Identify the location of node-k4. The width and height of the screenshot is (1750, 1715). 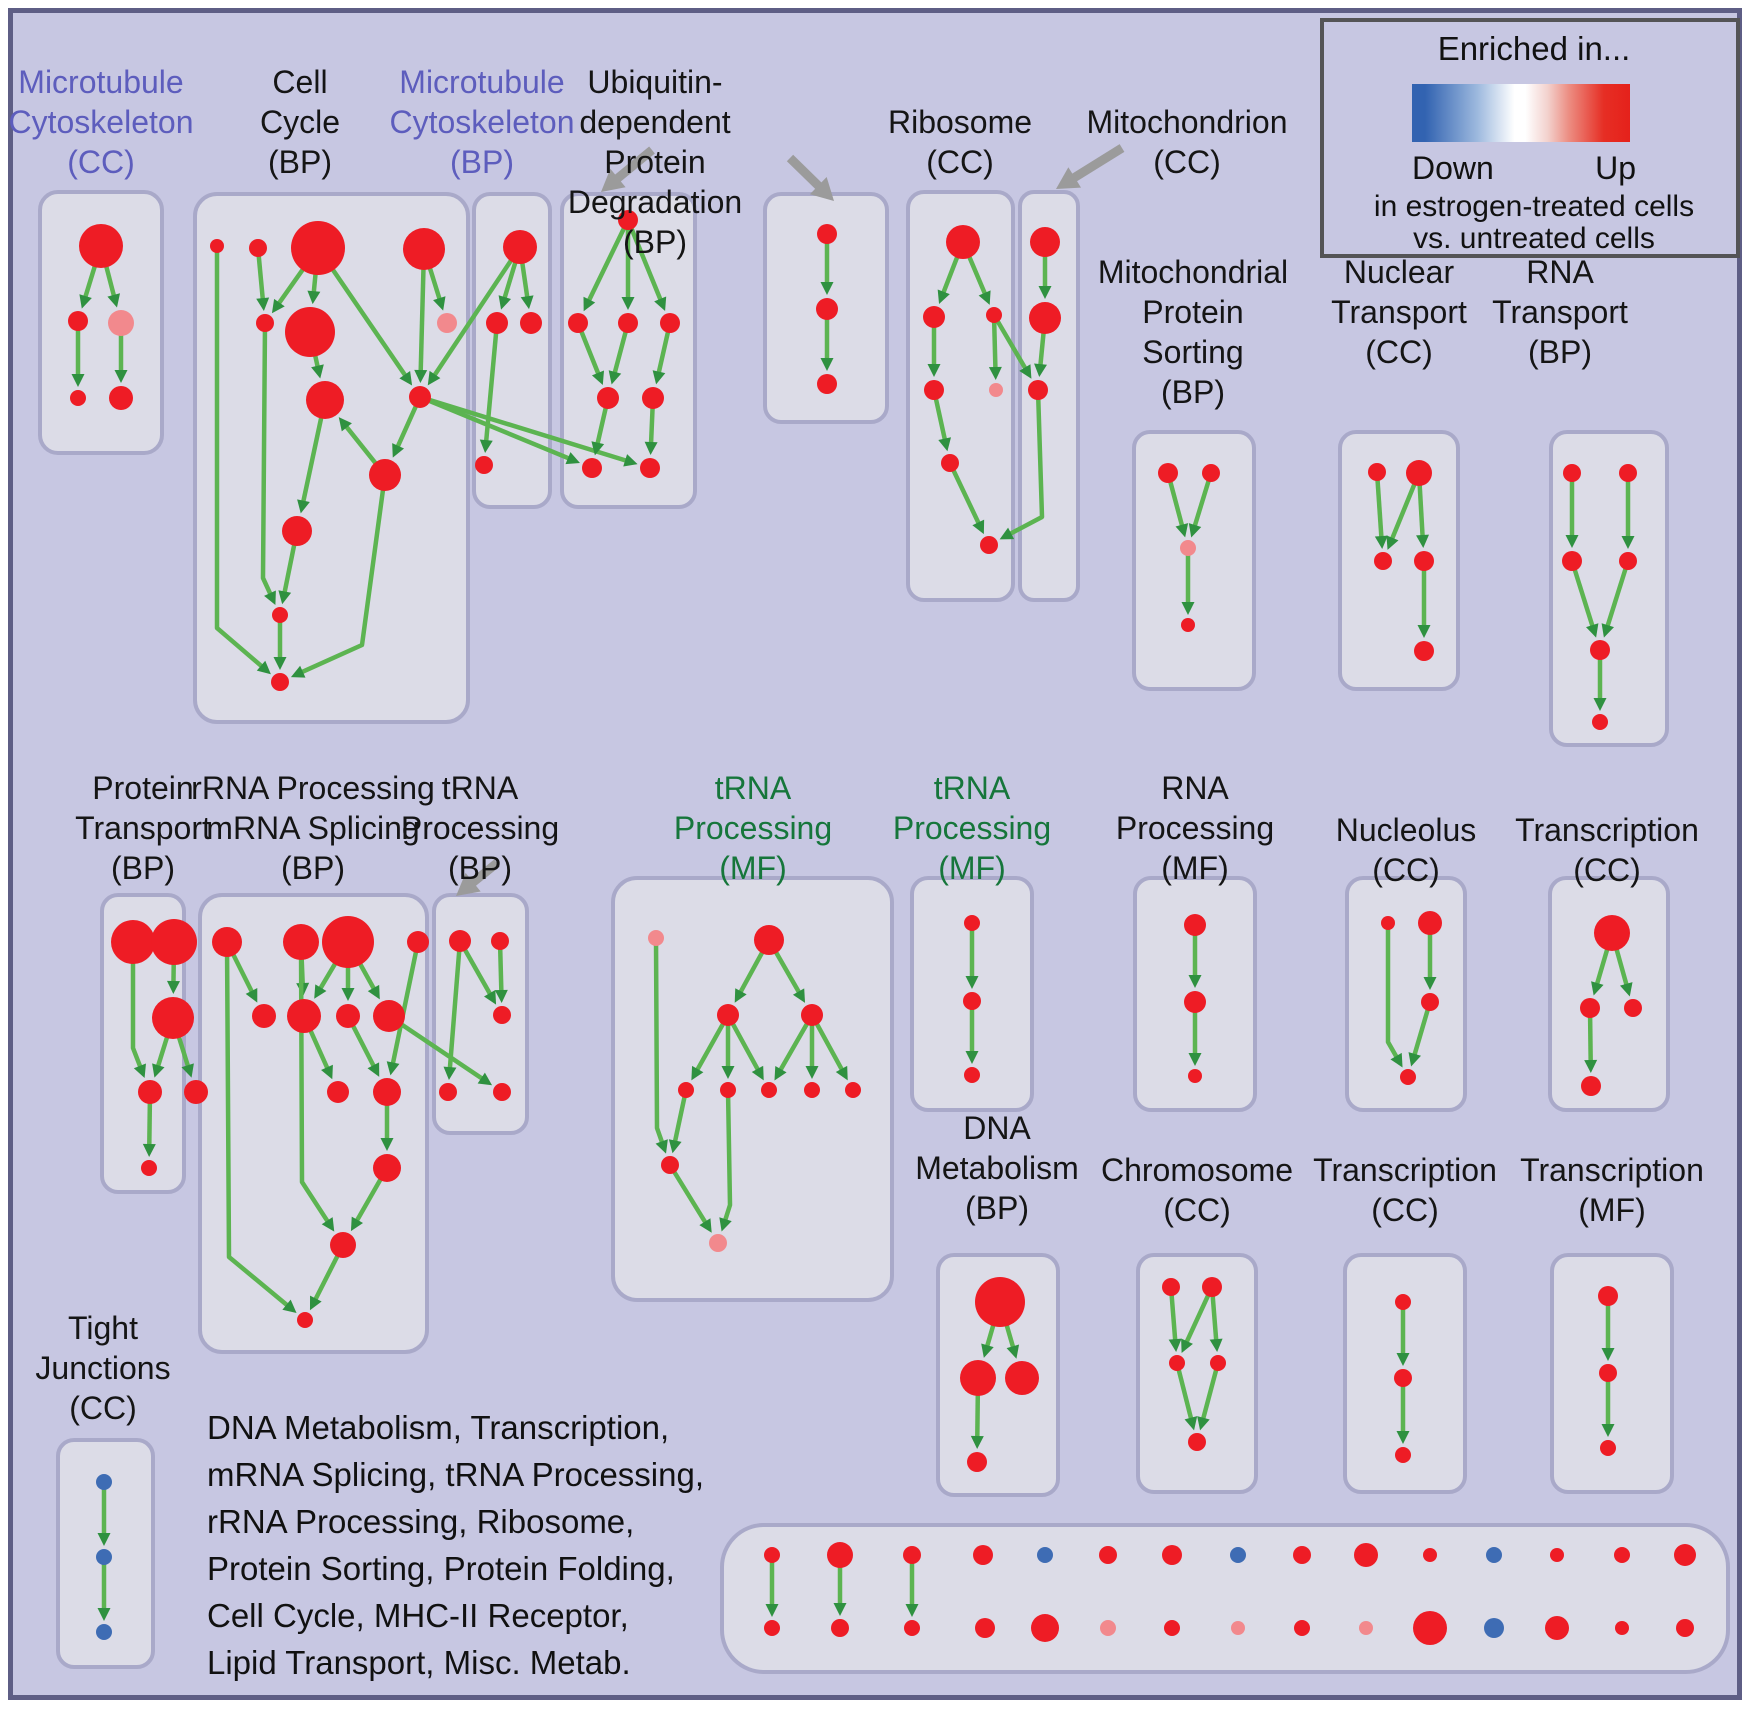
(150, 1092).